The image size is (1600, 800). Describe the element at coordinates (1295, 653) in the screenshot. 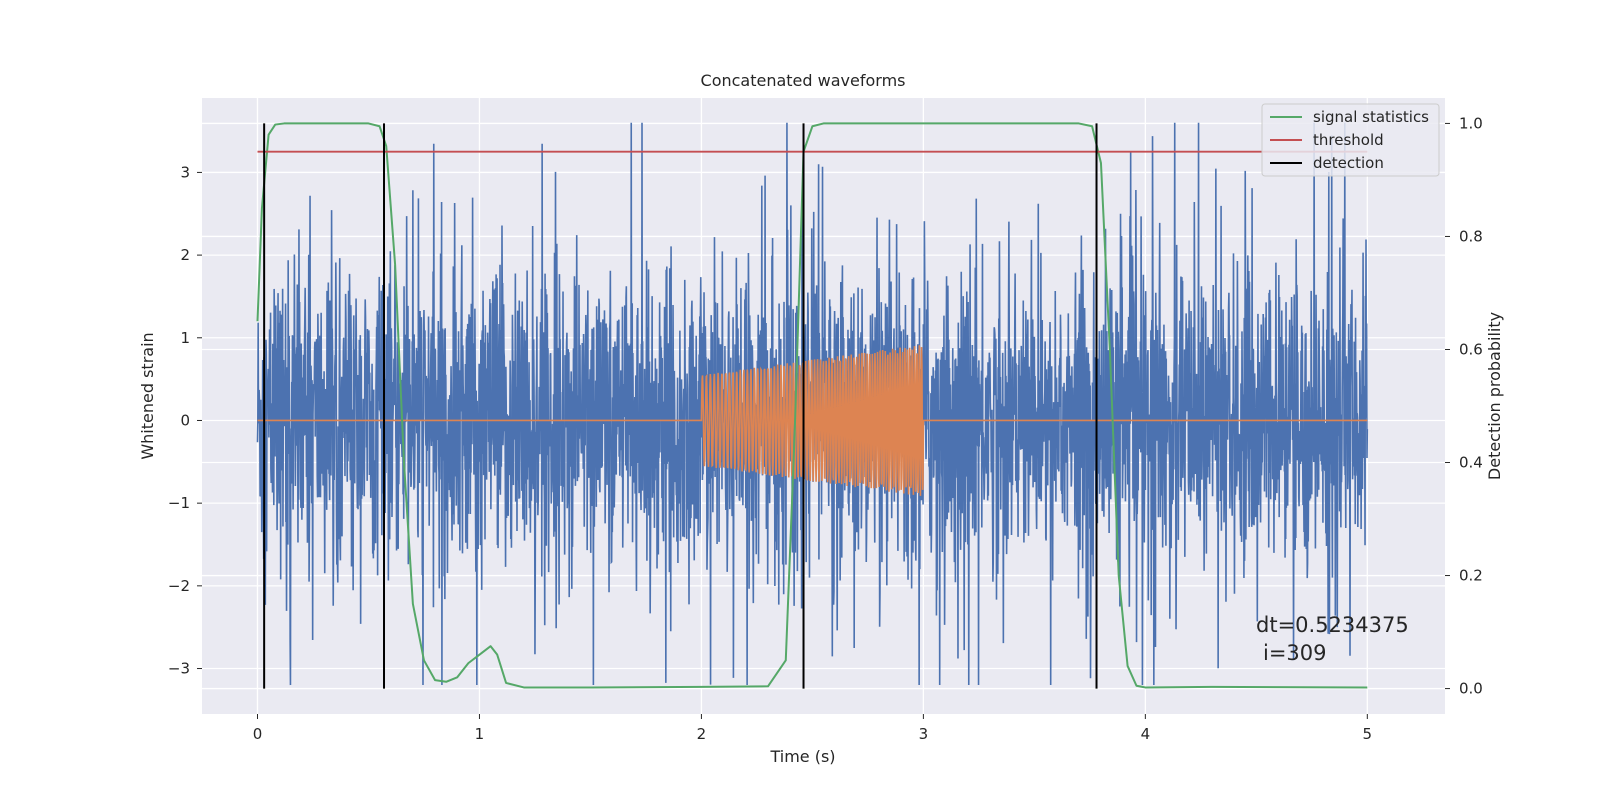

I see `annotation-i: i=309` at that location.